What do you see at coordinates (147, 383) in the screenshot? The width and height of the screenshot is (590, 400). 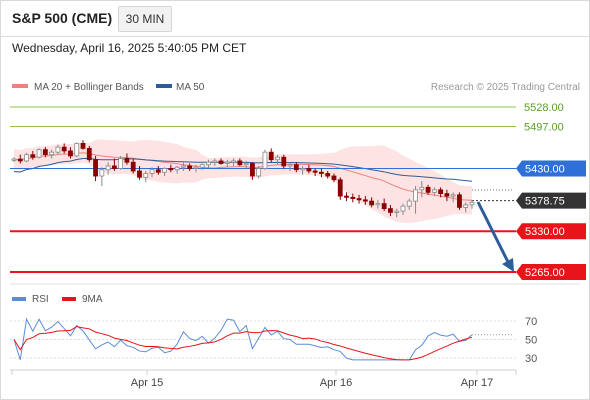 I see `x-tick-label-0: Apr 15` at bounding box center [147, 383].